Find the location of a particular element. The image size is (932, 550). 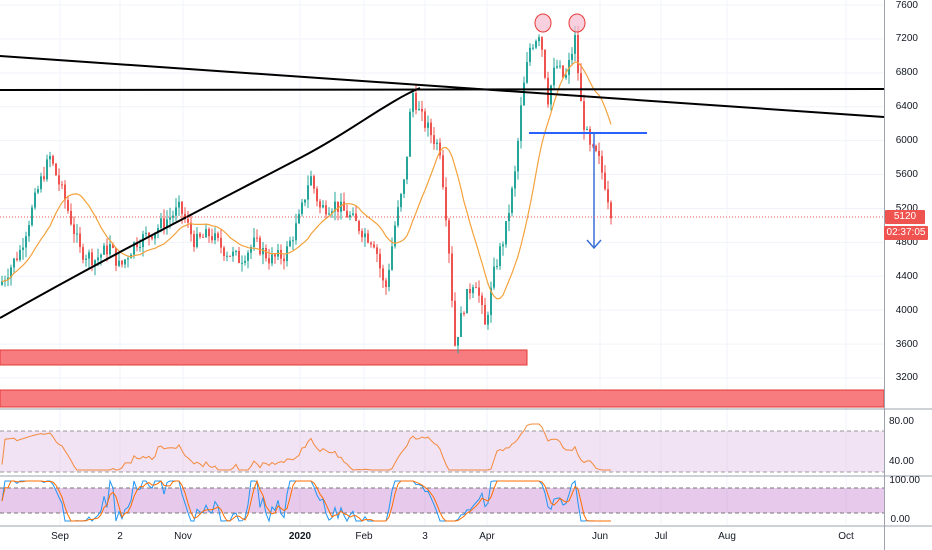

price-axis-label: 3600 is located at coordinates (906, 344).